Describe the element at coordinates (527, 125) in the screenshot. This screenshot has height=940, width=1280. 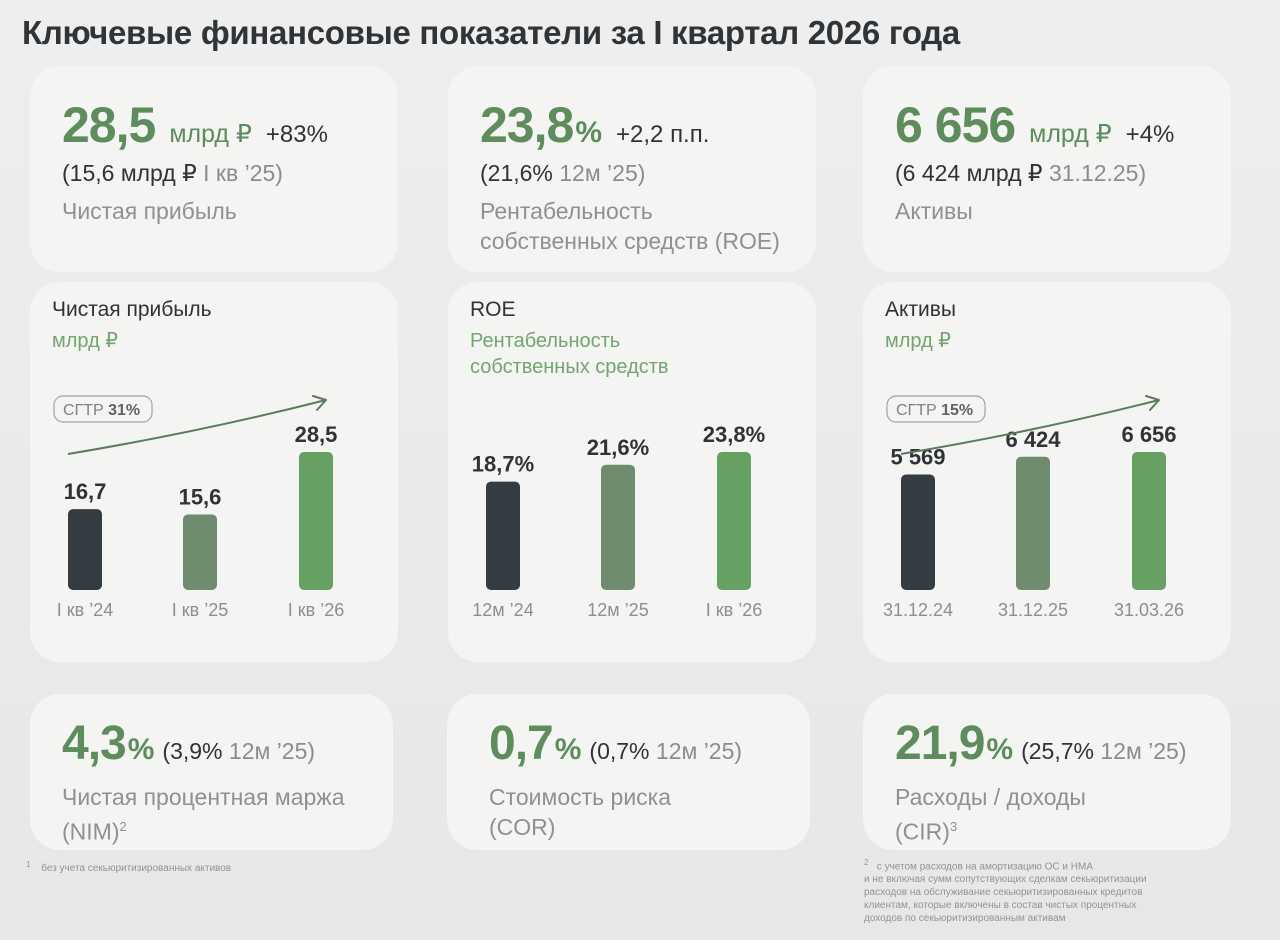
I see `kpi-value: 23,8` at that location.